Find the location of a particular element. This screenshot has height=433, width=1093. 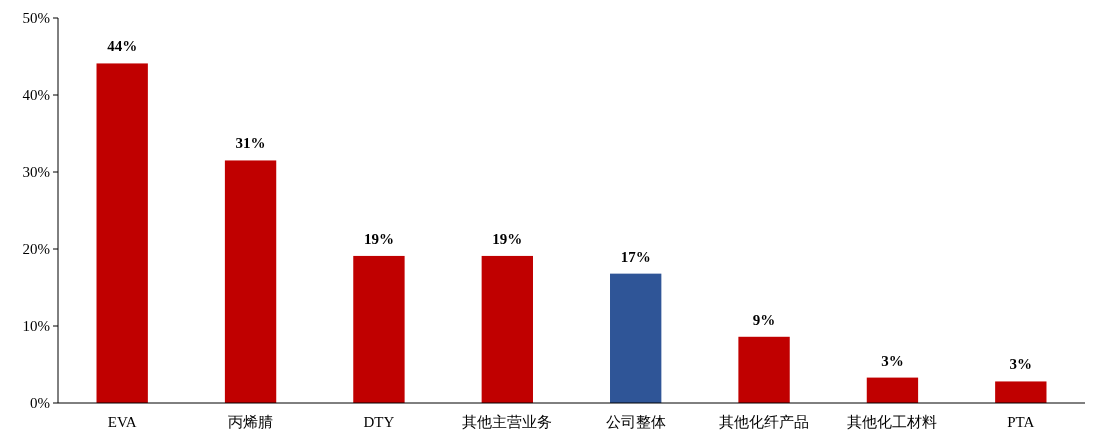

y-tick-label: 20% is located at coordinates (36, 249).